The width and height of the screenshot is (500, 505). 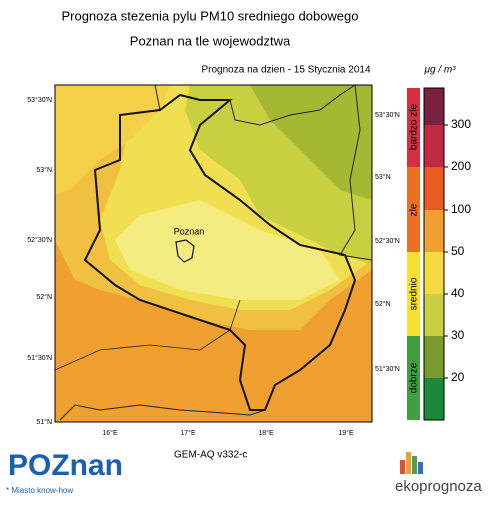 What do you see at coordinates (210, 455) in the screenshot?
I see `model-label: GEM-AQ v332-c` at bounding box center [210, 455].